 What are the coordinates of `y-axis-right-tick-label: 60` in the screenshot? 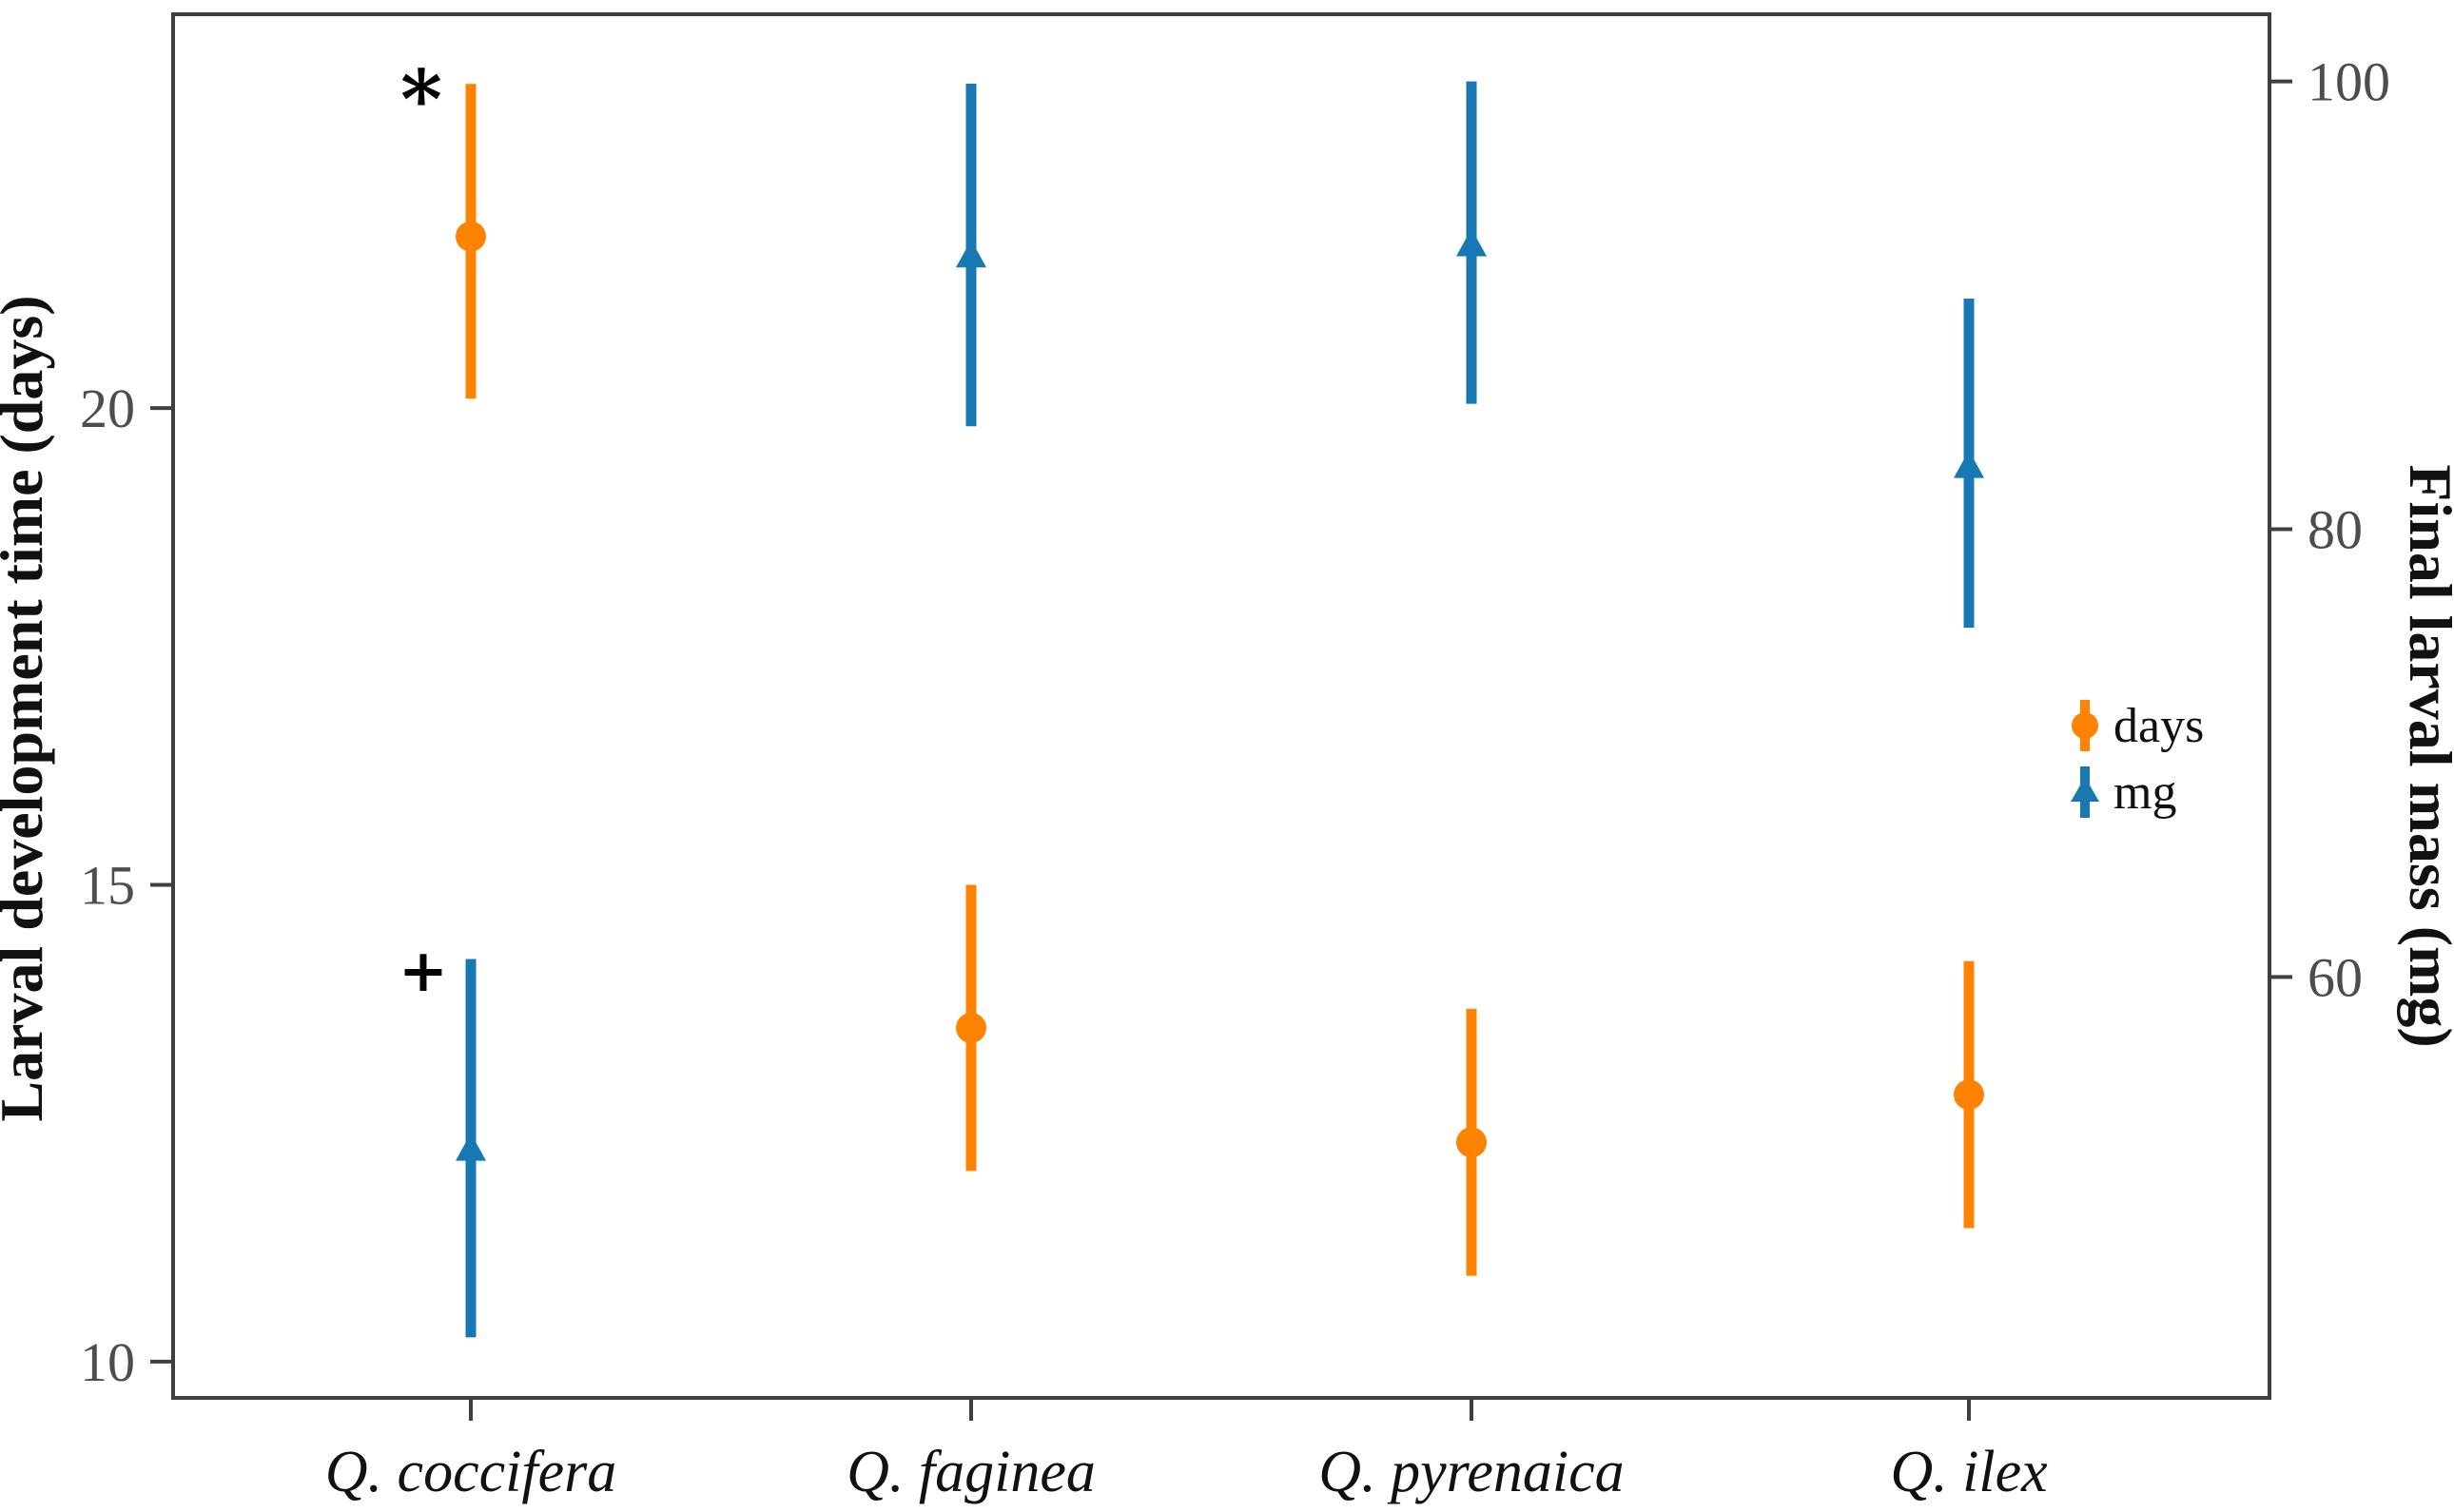 It's located at (2335, 977).